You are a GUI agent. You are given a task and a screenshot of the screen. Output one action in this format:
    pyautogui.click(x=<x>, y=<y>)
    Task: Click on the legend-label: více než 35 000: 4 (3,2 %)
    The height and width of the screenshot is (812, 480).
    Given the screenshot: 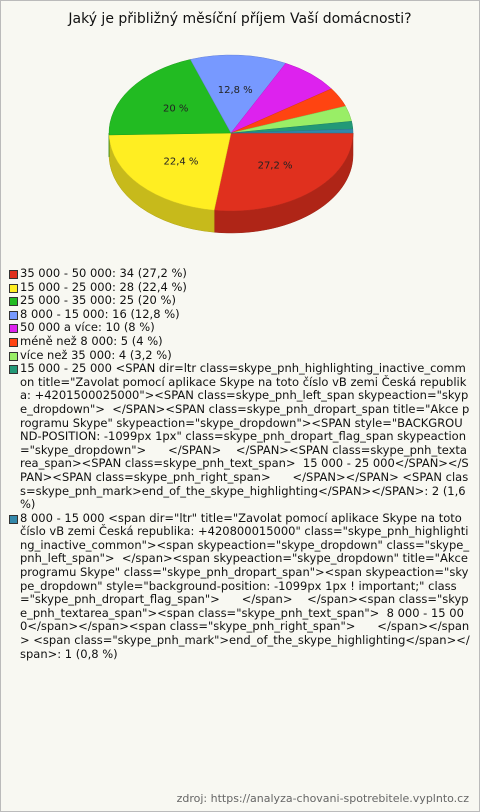 What is the action you would take?
    pyautogui.click(x=96, y=354)
    